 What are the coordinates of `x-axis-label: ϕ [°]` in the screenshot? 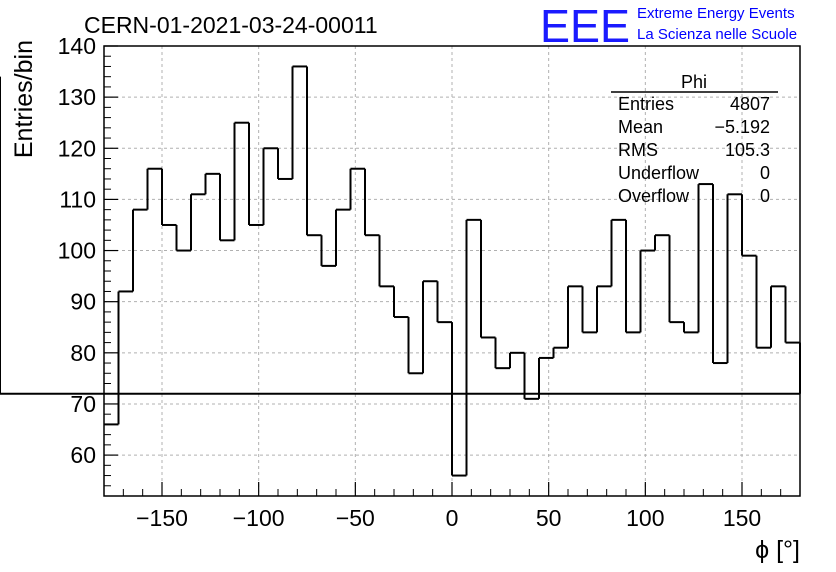 It's located at (777, 550).